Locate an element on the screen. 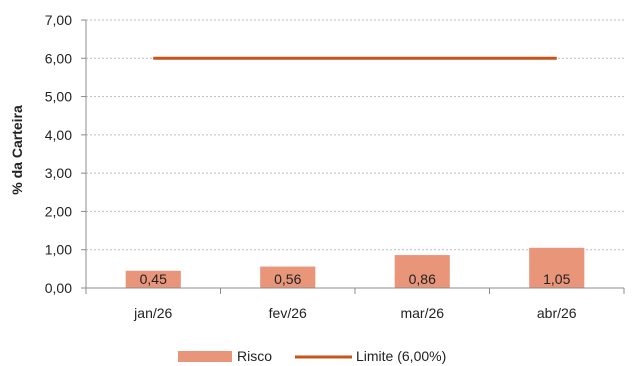 The width and height of the screenshot is (632, 366). bar-value-label: 1,05 is located at coordinates (556, 279).